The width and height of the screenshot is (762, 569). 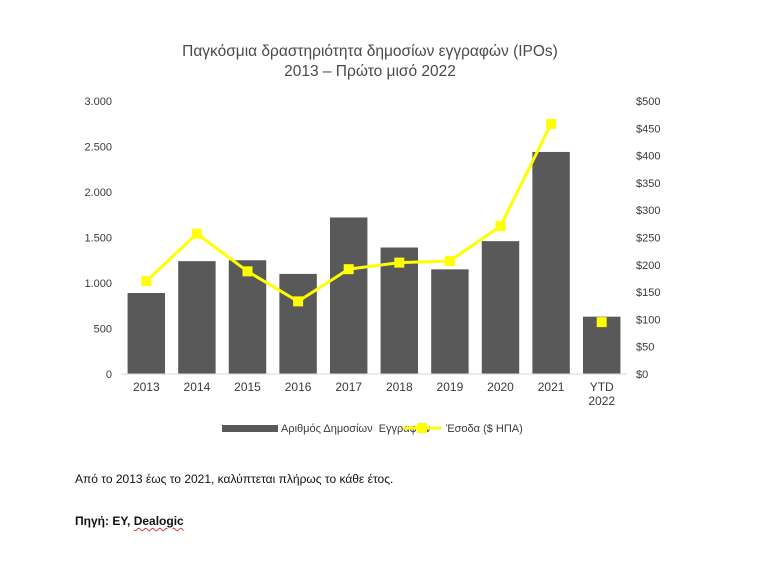 I want to click on revenue-marker-2014, so click(x=196, y=233).